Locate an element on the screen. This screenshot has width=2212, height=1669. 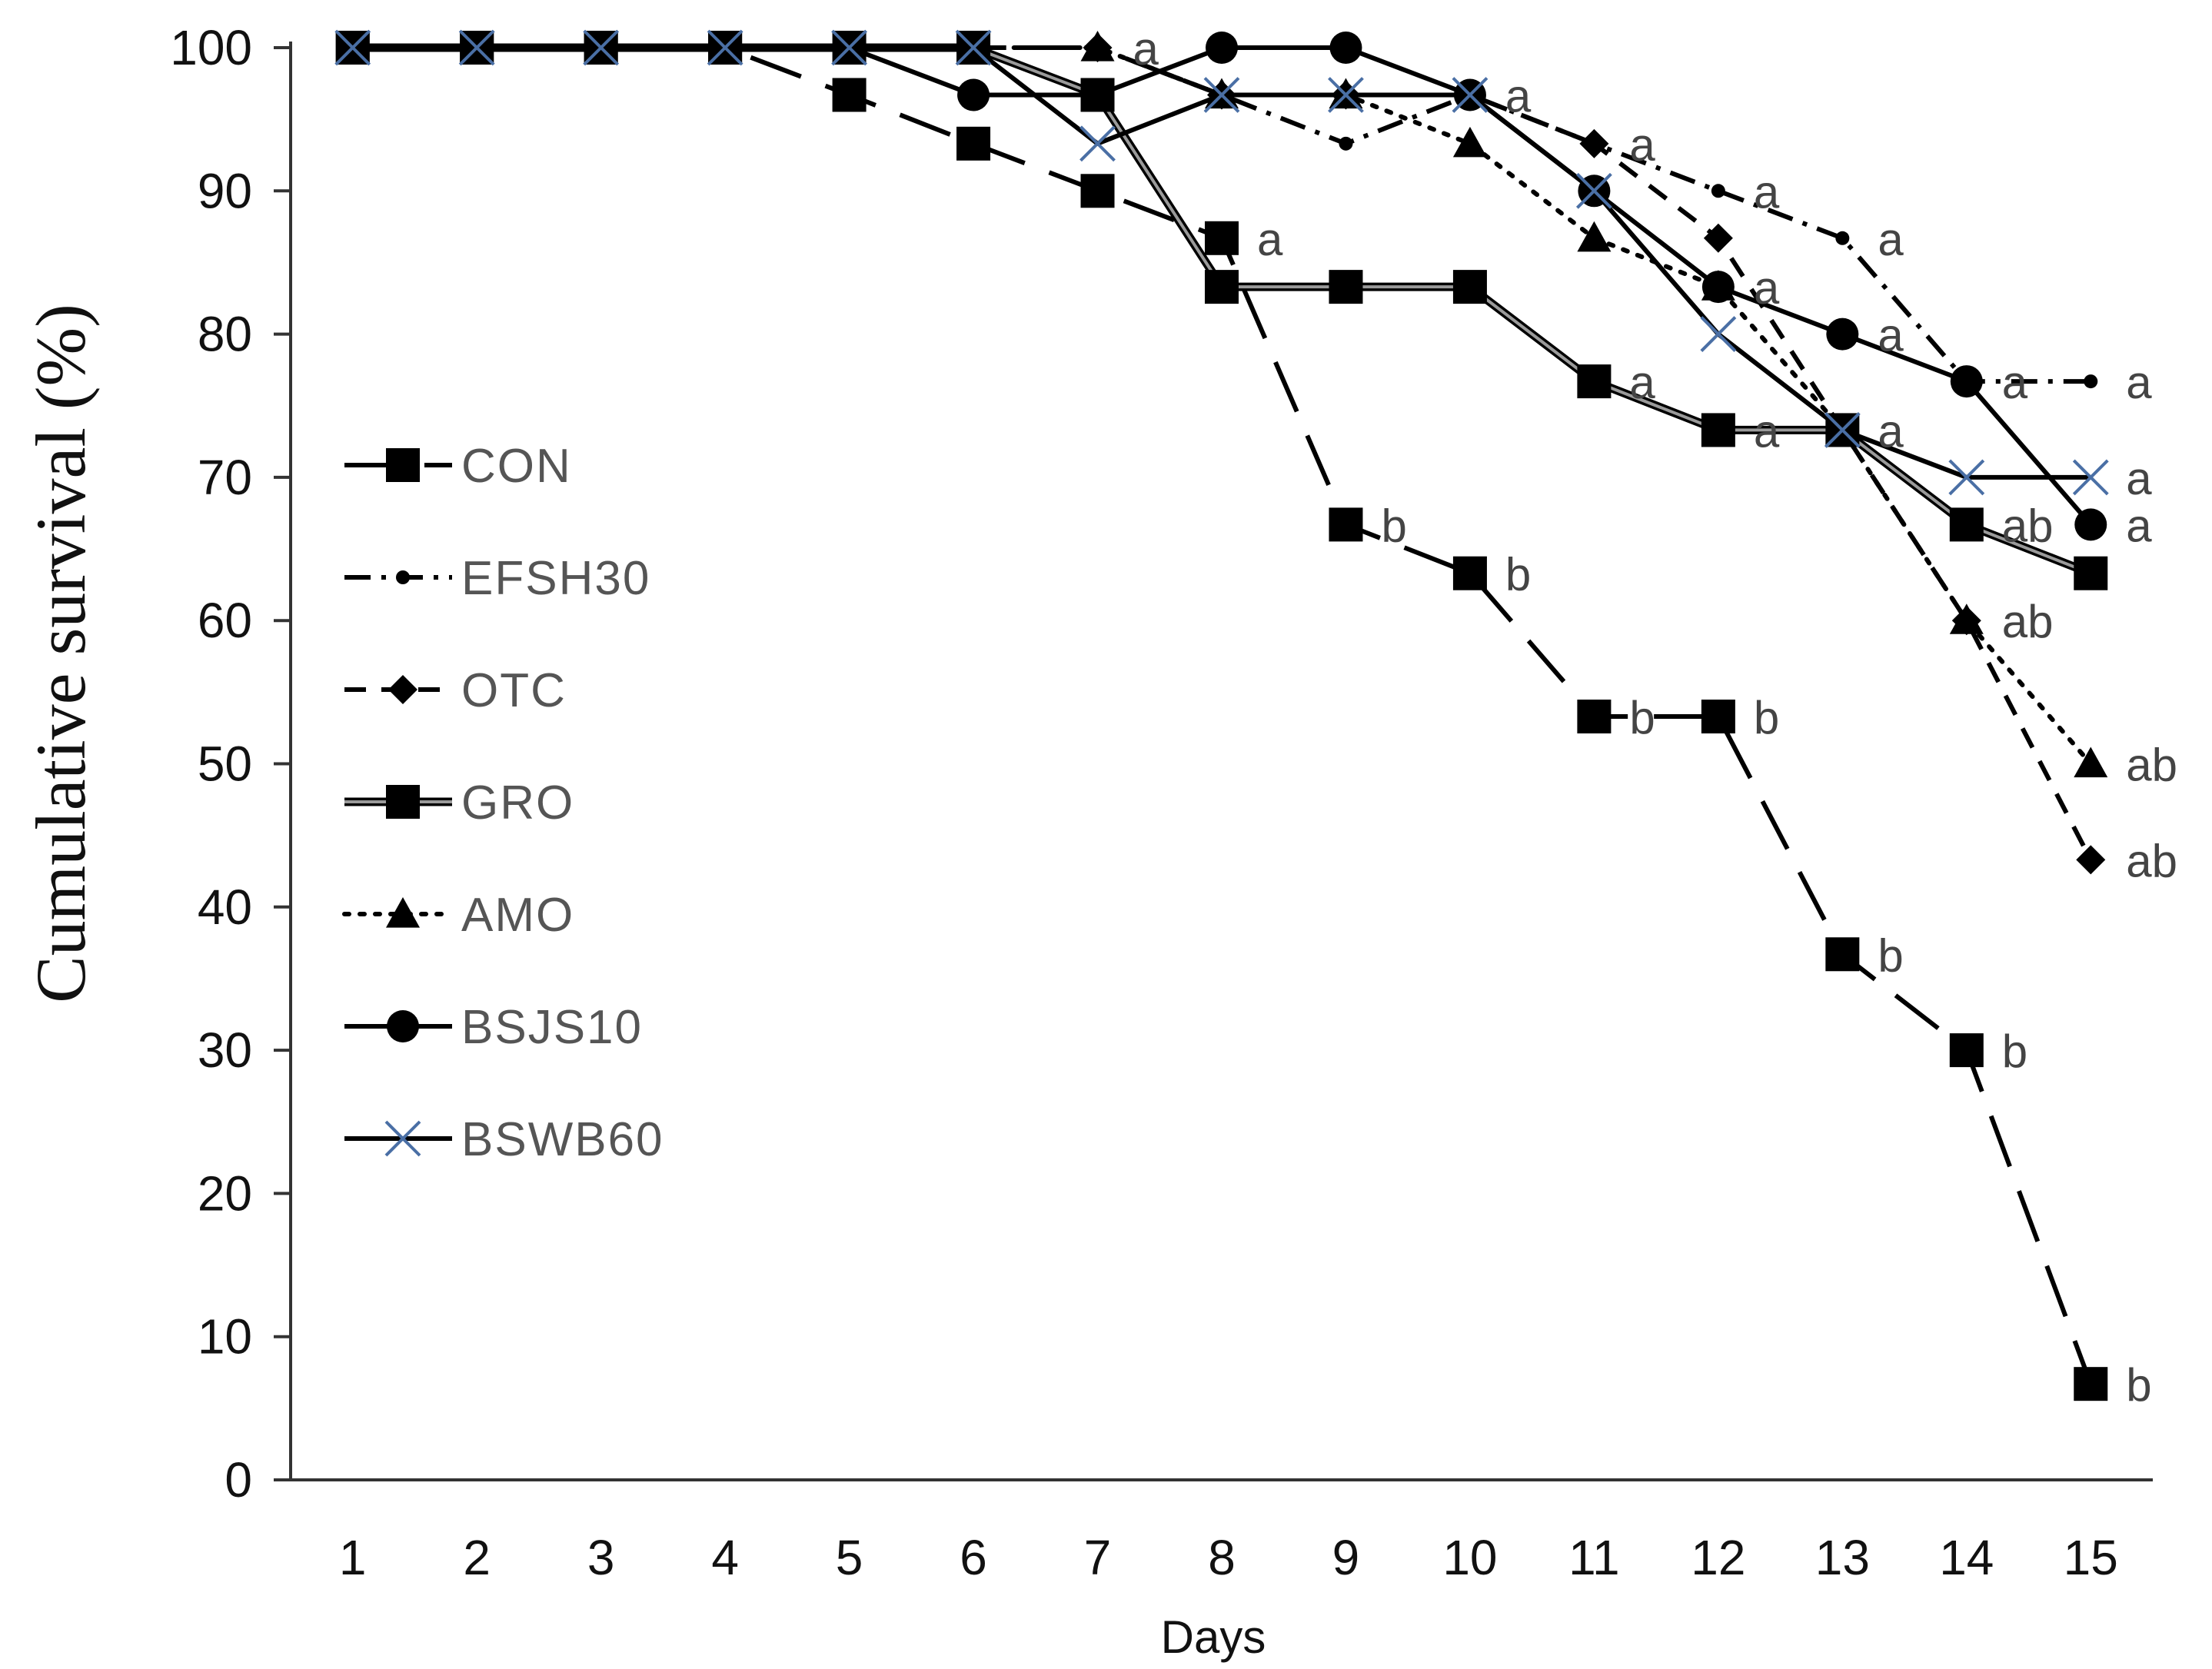
y-tick-label: 50 is located at coordinates (225, 764).